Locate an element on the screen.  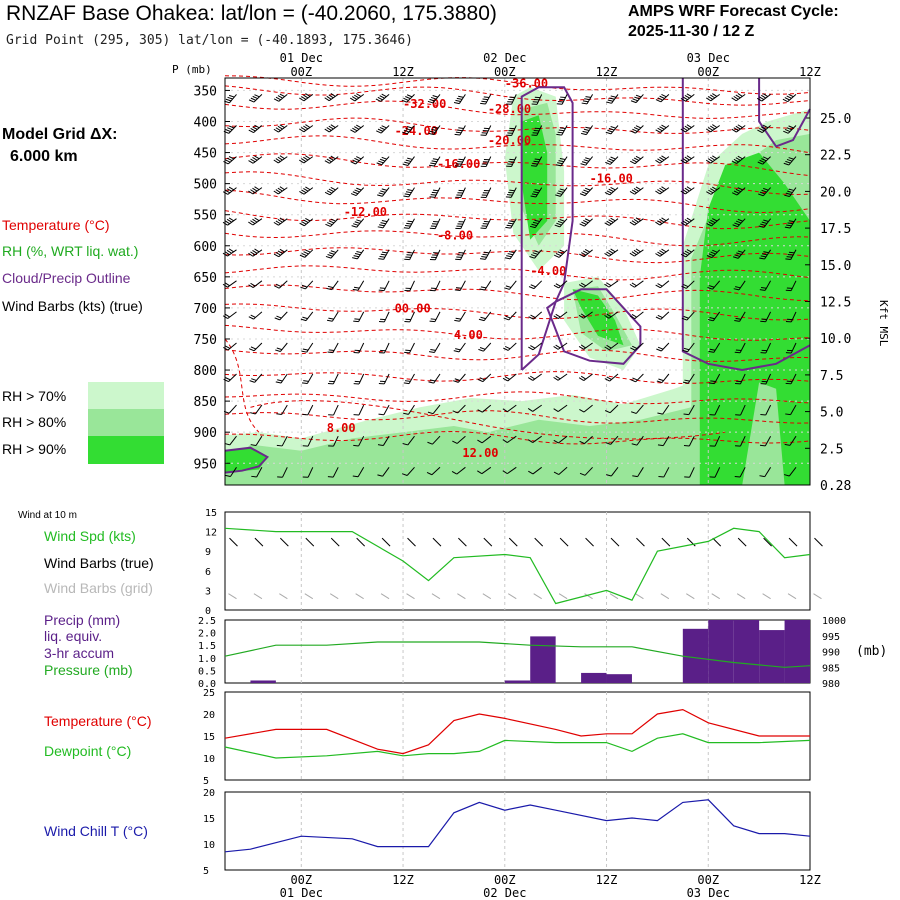
forecast-cycle-label: AMPS WRF Forecast Cycle: is located at coordinates (733, 11).